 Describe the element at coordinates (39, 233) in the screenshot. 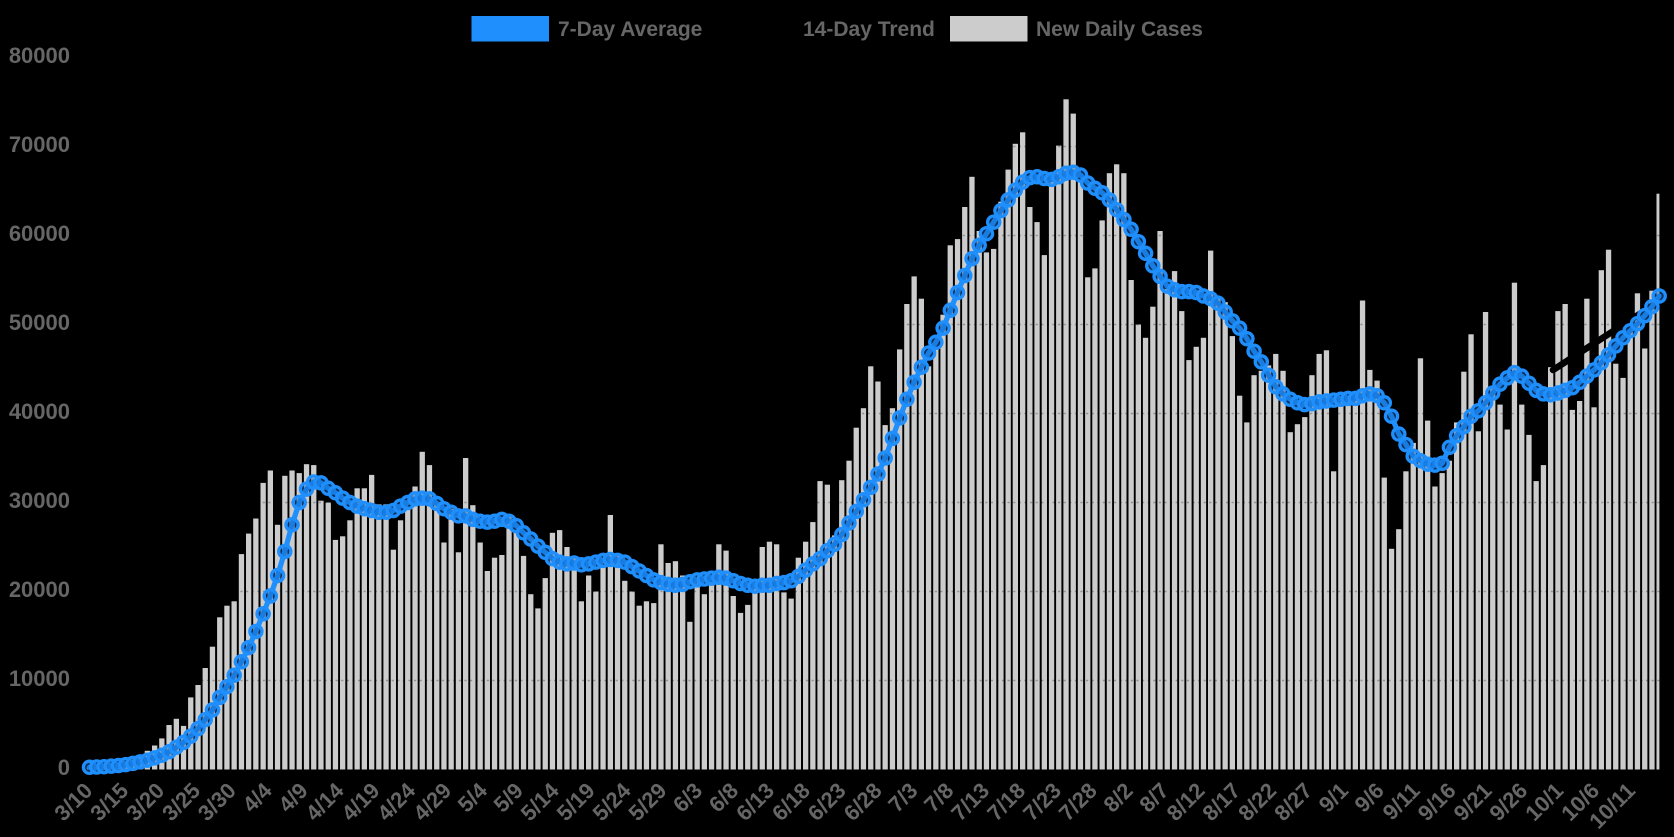

I see `svg-text: 60000` at that location.